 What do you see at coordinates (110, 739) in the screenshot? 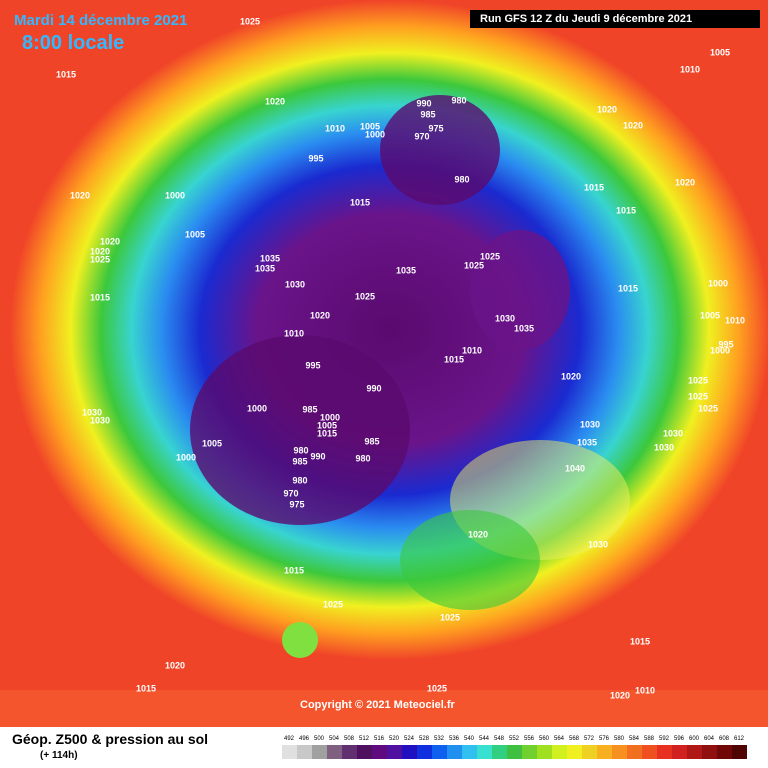
I see `footer-title: Géop. Z500 & pression au sol` at bounding box center [110, 739].